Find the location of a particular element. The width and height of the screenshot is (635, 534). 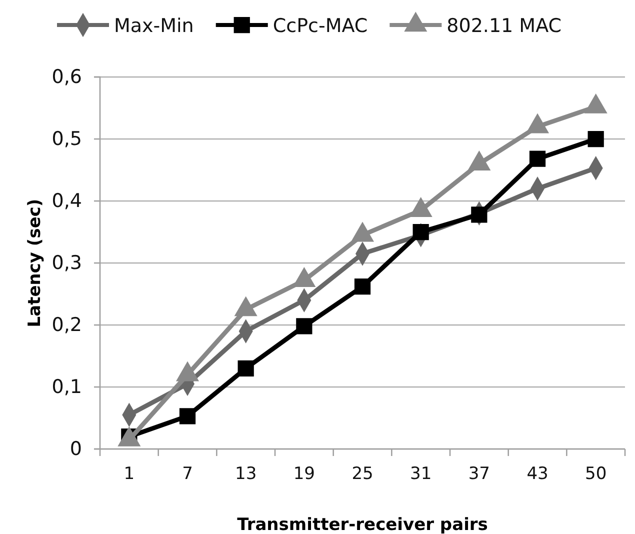

legend-label: 802.11 MAC is located at coordinates (504, 26).